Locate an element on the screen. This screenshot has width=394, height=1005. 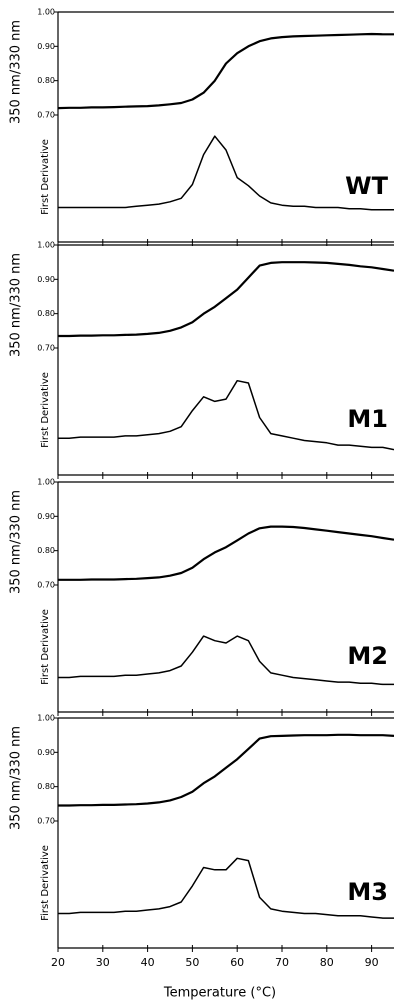
x-tick-label: 90 is located at coordinates (372, 962).